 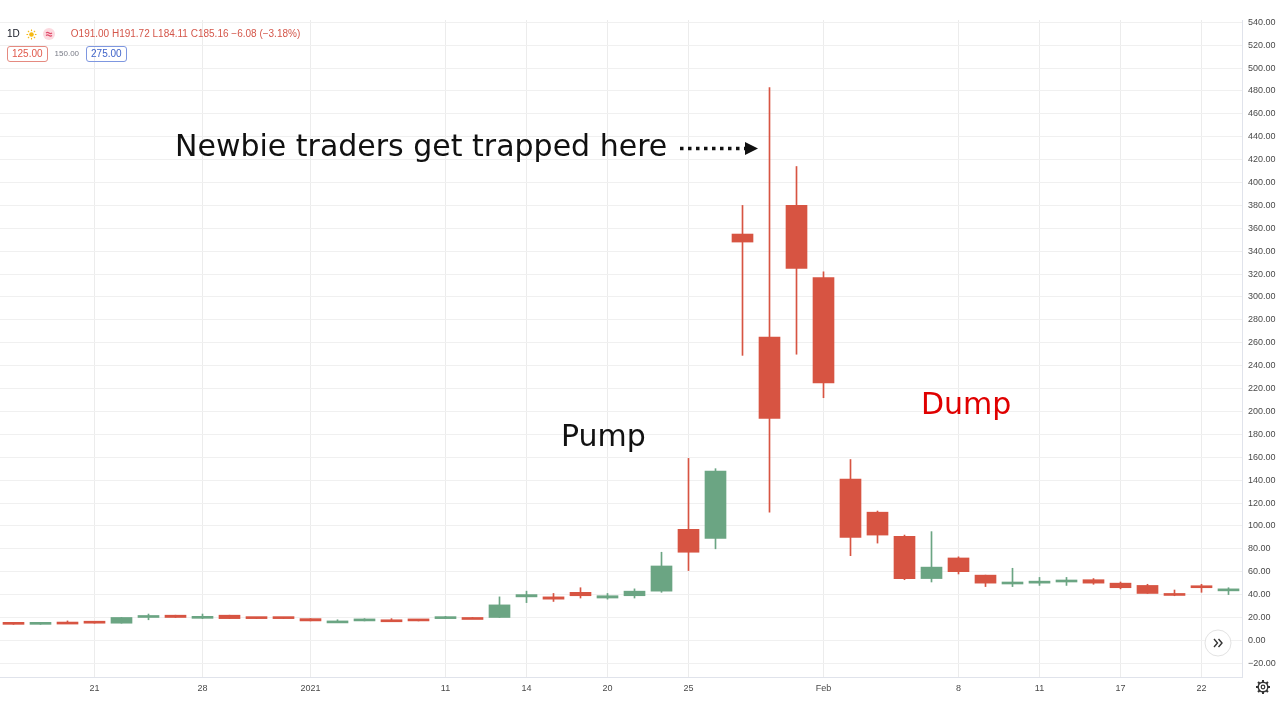 I want to click on y-tick-label: 300.00, so click(x=1262, y=296).